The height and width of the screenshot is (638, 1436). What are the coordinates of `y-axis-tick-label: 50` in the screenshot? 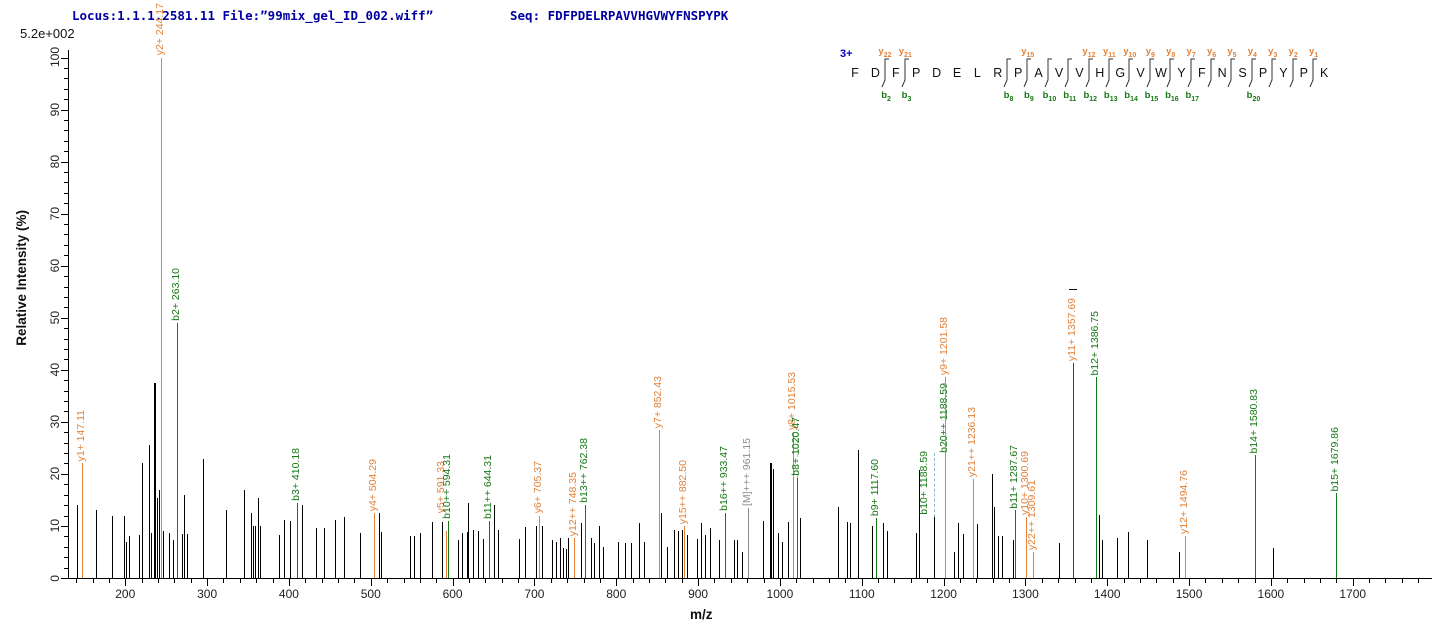 It's located at (55, 317).